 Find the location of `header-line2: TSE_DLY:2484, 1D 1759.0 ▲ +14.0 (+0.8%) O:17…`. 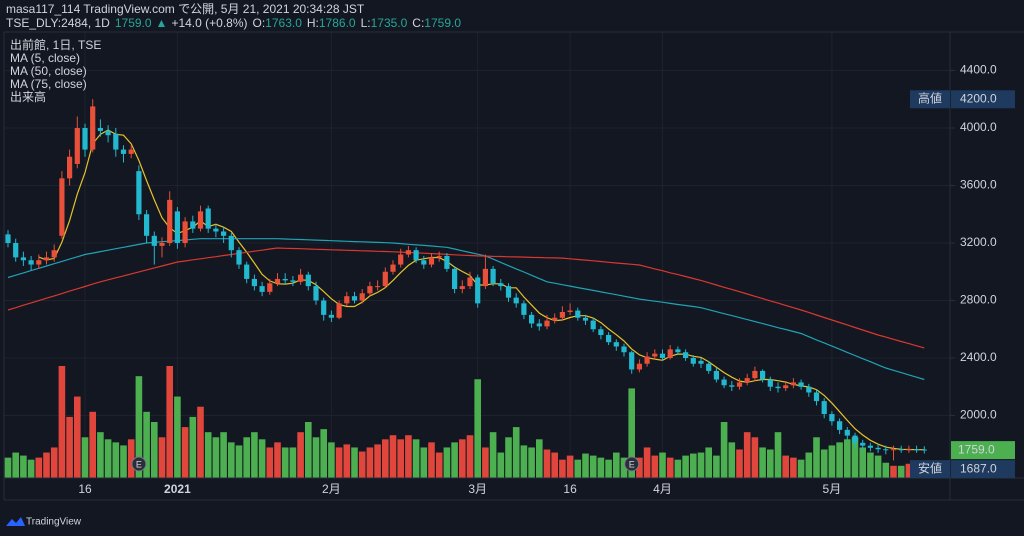

header-line2: TSE_DLY:2484, 1D 1759.0 ▲ +14.0 (+0.8%) O:17… is located at coordinates (233, 23).